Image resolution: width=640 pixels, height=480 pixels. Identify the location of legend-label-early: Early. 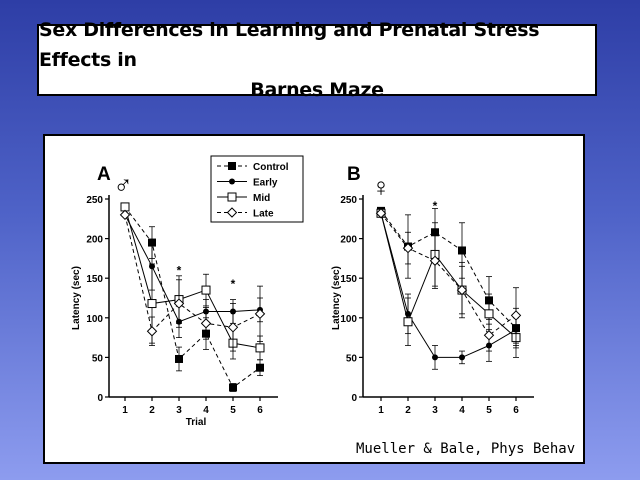
(265, 183).